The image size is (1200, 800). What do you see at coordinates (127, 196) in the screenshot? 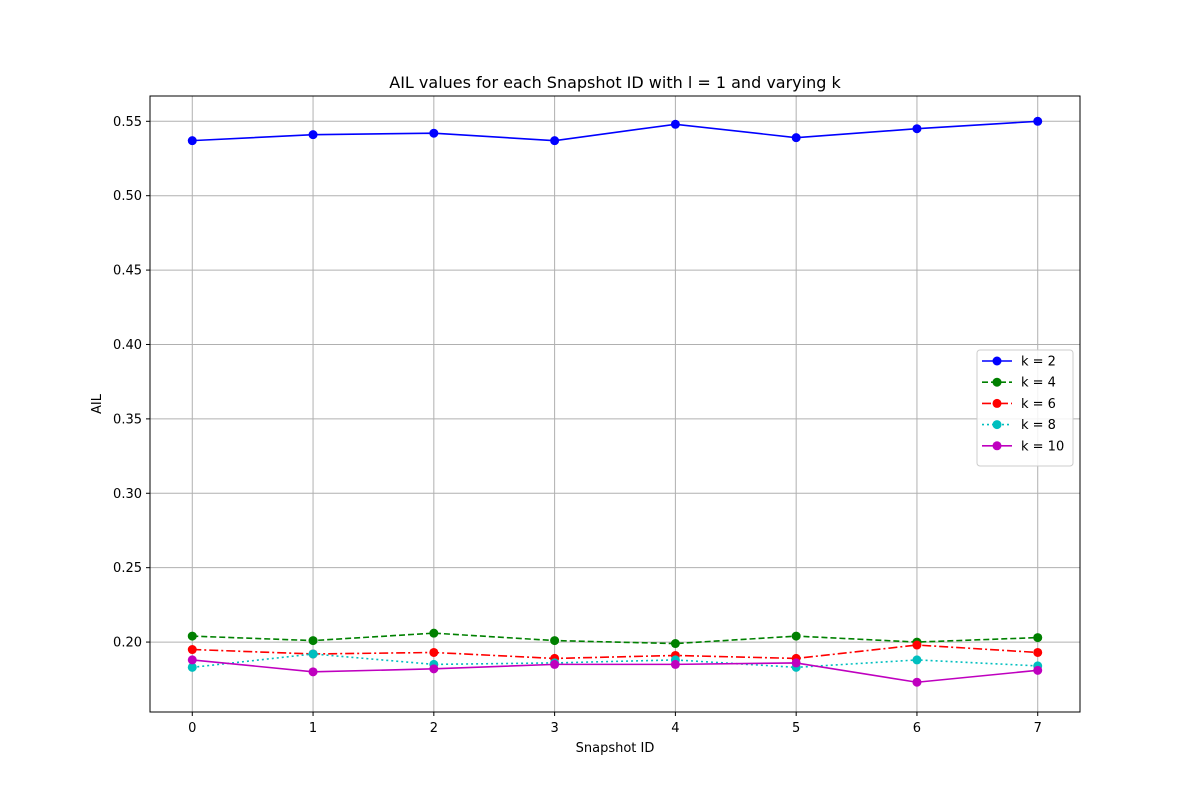
I see `y-tick-label: 0.50` at bounding box center [127, 196].